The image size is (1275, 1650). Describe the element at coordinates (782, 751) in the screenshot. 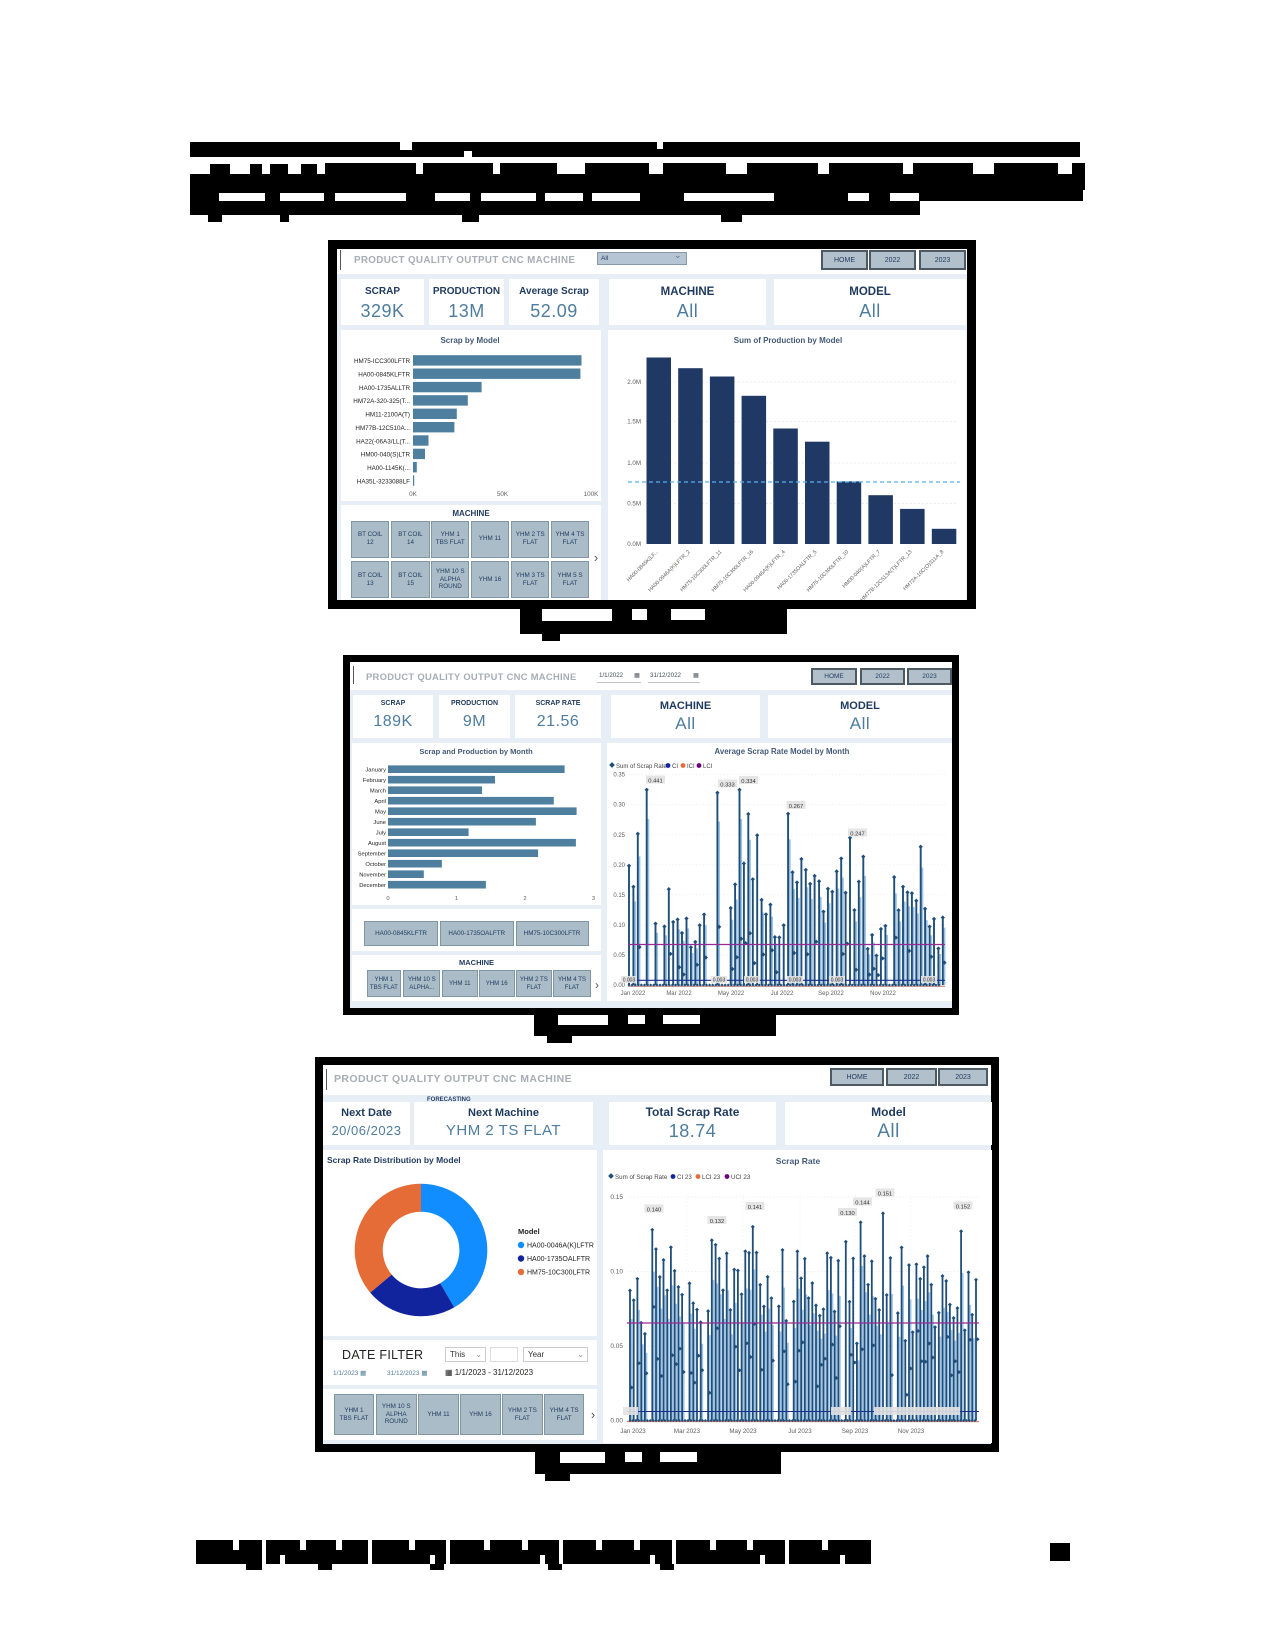

I see `svg-text:Average Scrap Rate Model by Mo: Average Scrap Rate Model by Month` at that location.